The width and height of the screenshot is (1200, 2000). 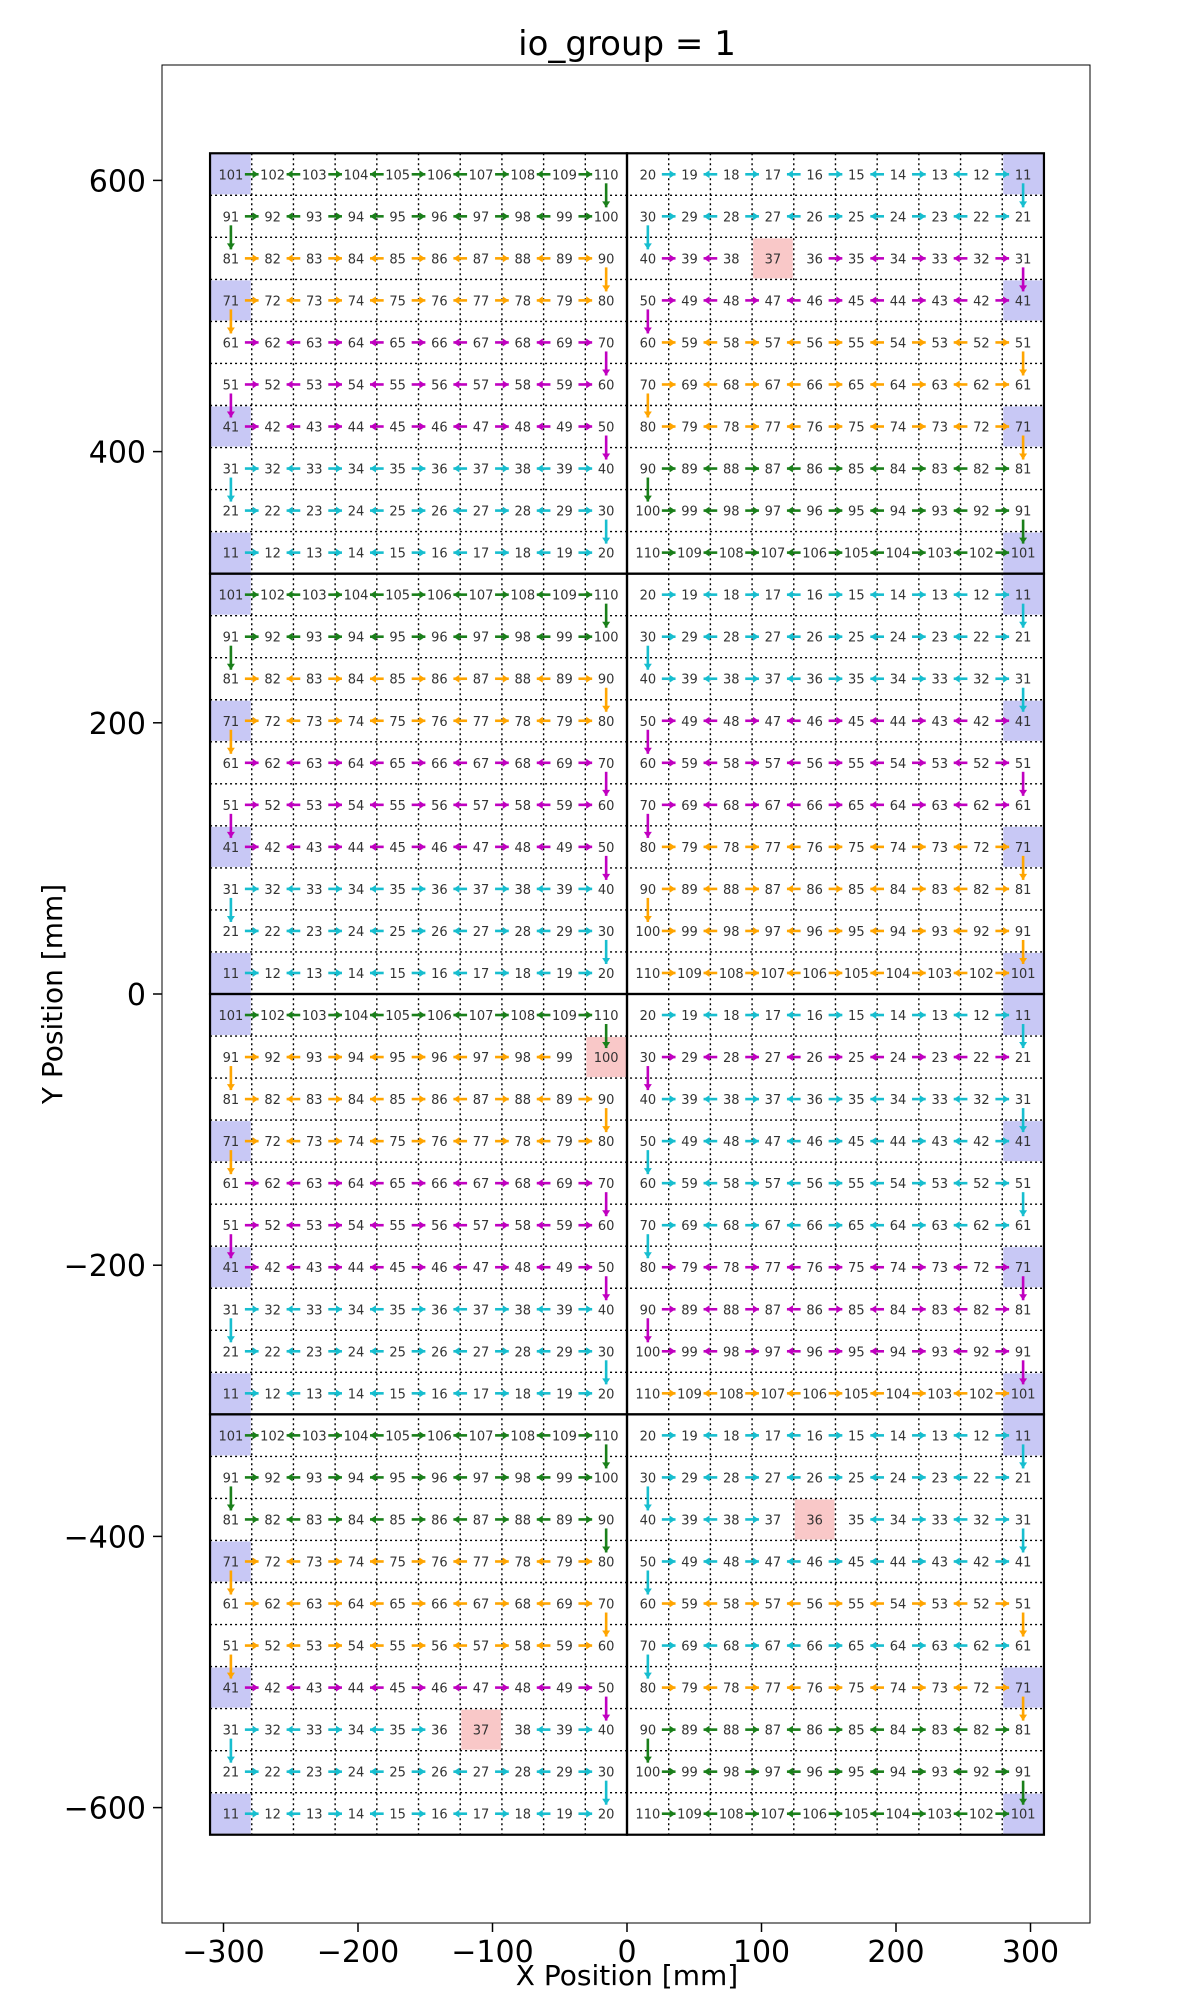 What do you see at coordinates (231, 1605) in the screenshot?
I see `chip-label: 61` at bounding box center [231, 1605].